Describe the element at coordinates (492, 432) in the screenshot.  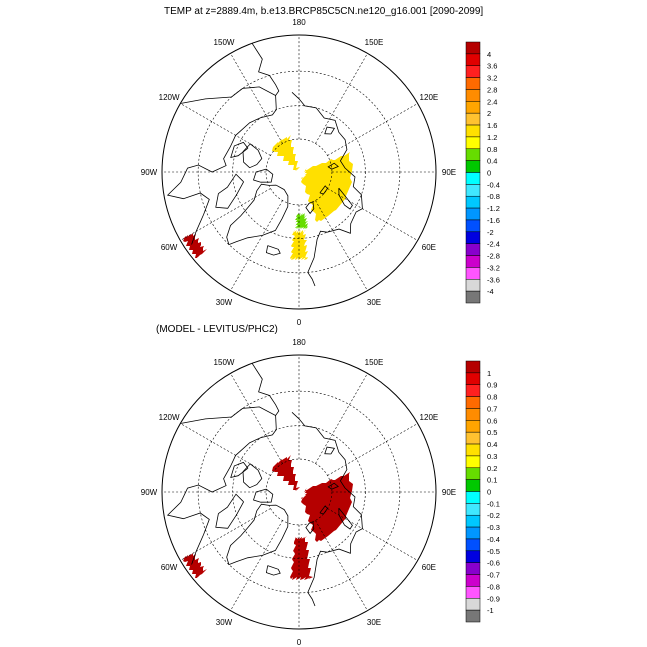
I see `colorbar-tick-label: 0.5` at that location.